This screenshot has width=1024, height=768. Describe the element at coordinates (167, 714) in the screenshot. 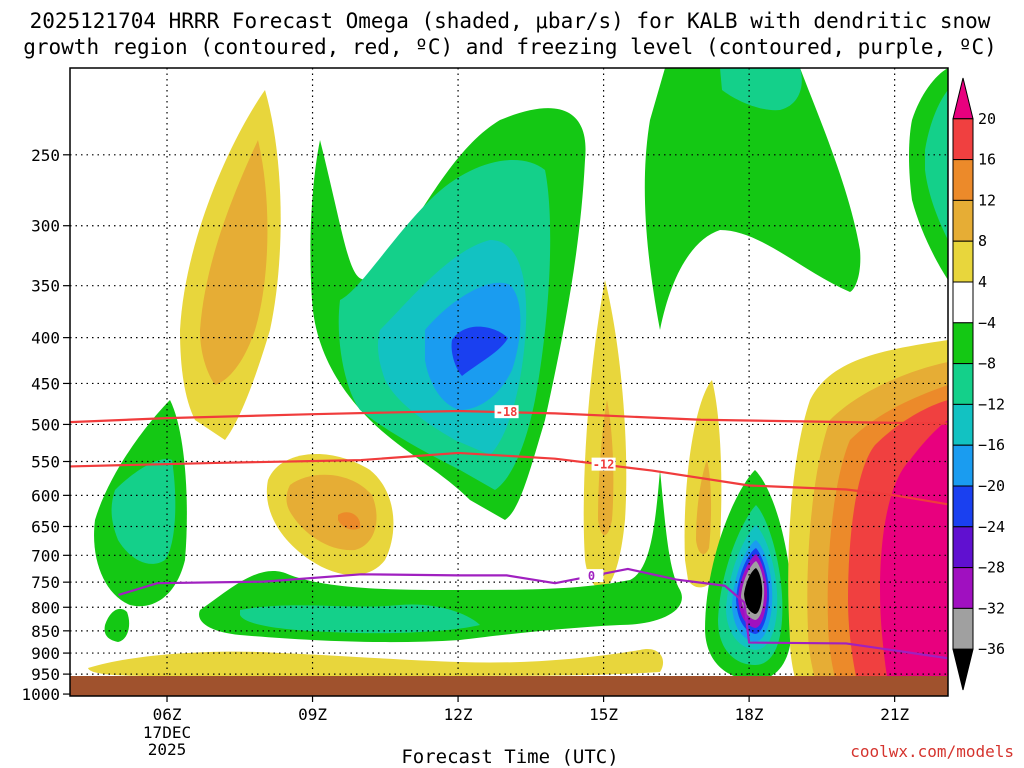

I see `x-tick-label-06Z: 06Z` at that location.